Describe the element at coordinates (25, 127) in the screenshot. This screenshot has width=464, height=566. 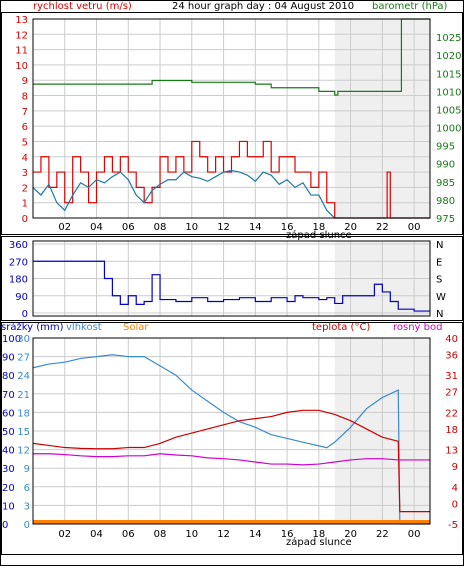
I see `wind-tick-label: 6` at that location.